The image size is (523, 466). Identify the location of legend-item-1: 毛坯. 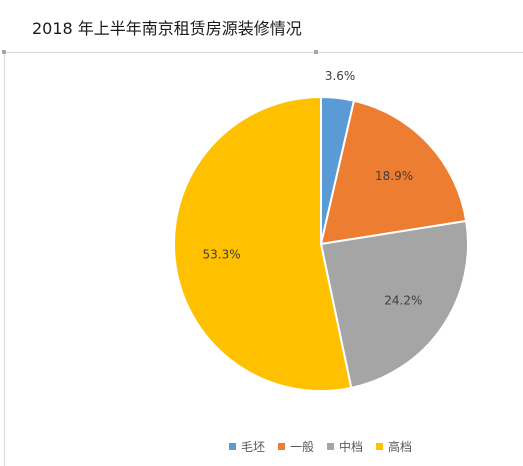
(247, 446).